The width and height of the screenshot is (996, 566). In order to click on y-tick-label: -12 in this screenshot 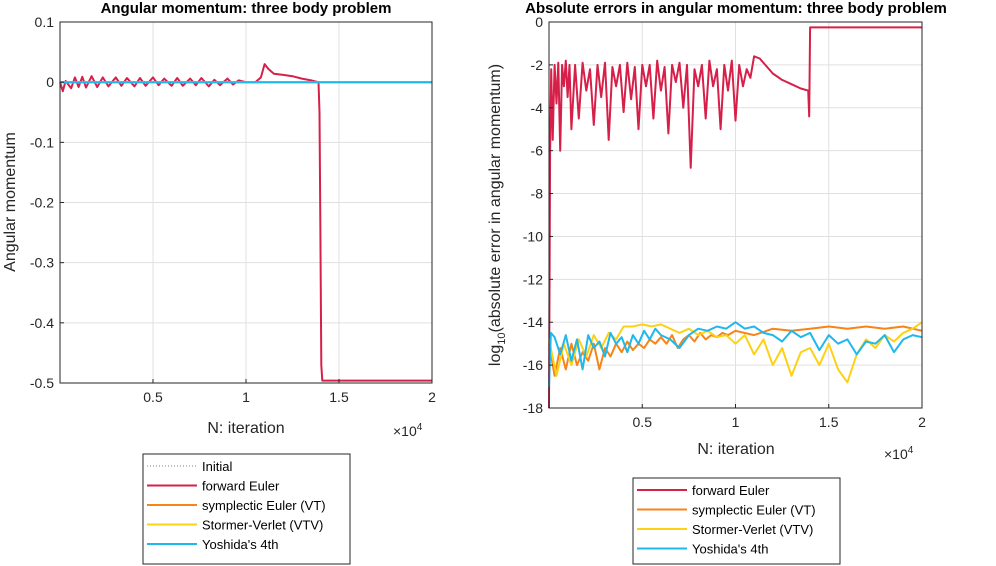, I will do `click(533, 279)`.